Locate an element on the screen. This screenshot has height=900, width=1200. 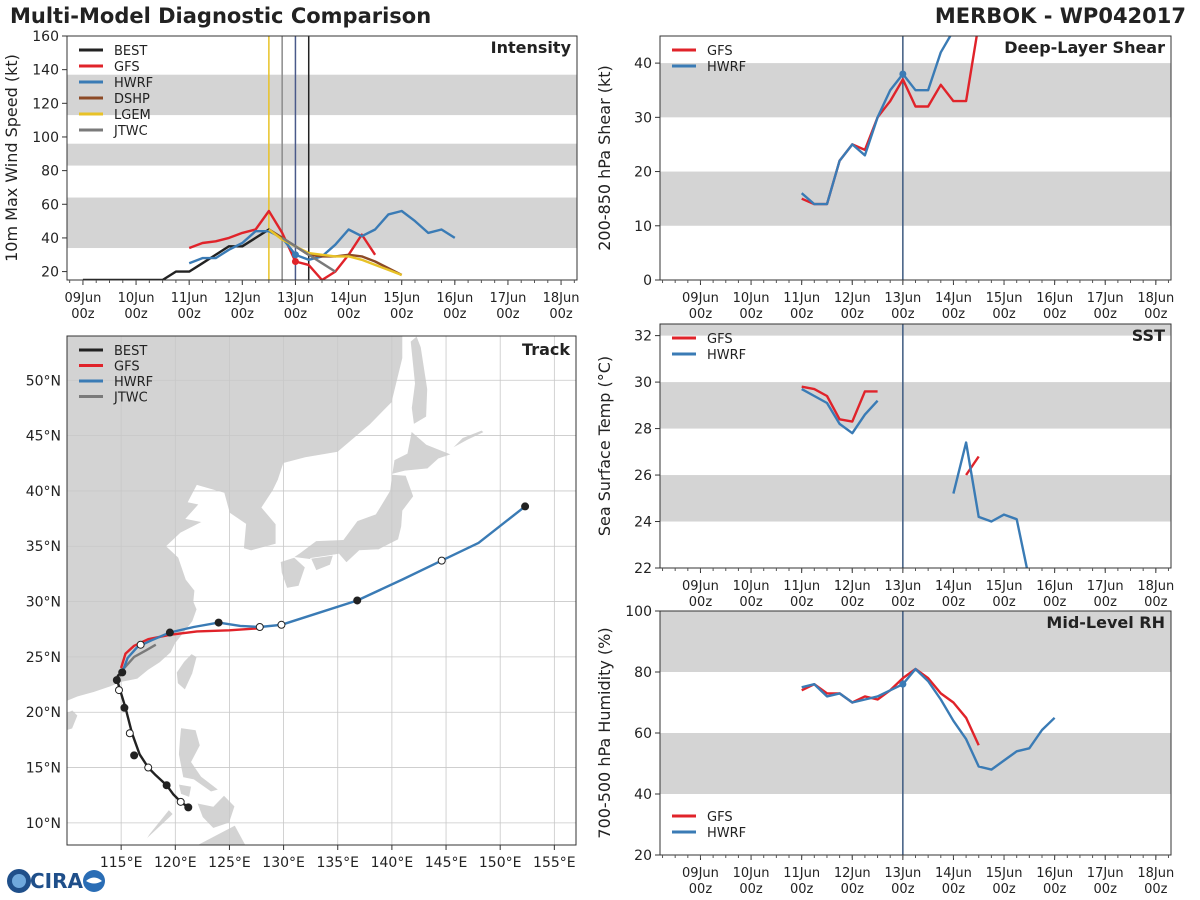
y-tick-label: 24 is located at coordinates (643, 523).